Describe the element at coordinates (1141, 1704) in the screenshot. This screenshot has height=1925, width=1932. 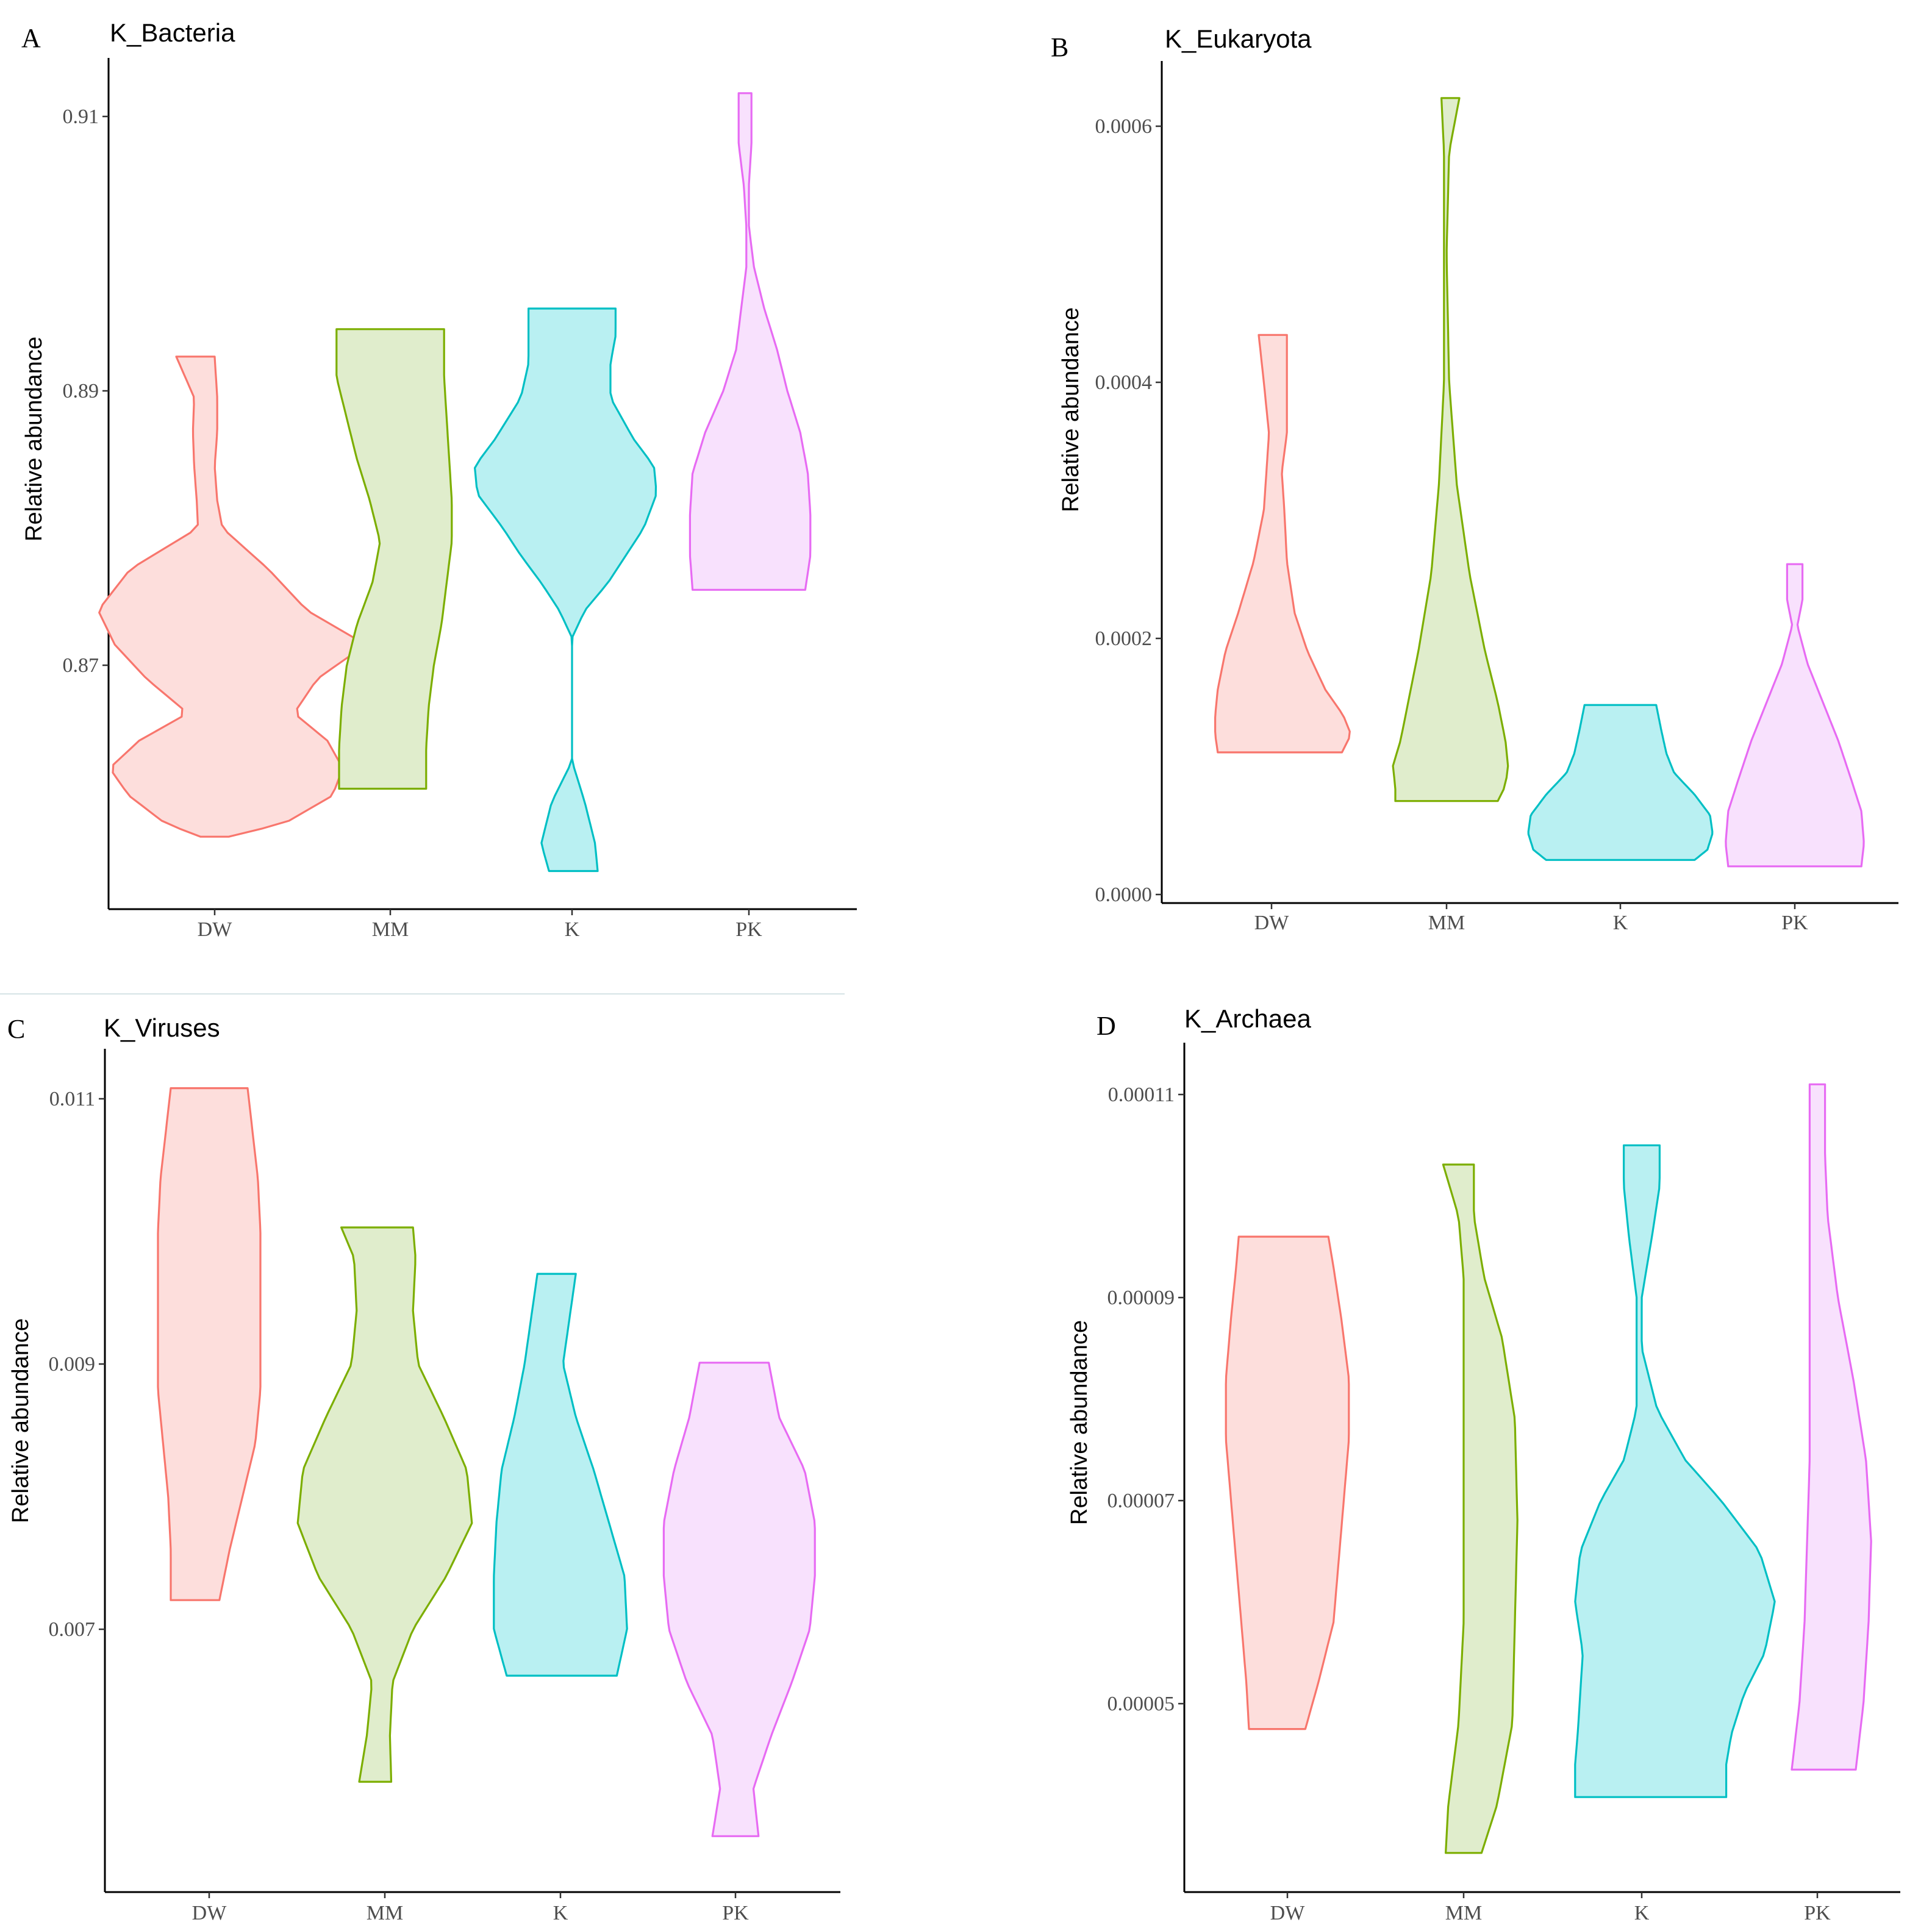
I see `y-tick-label: 0.00005` at that location.